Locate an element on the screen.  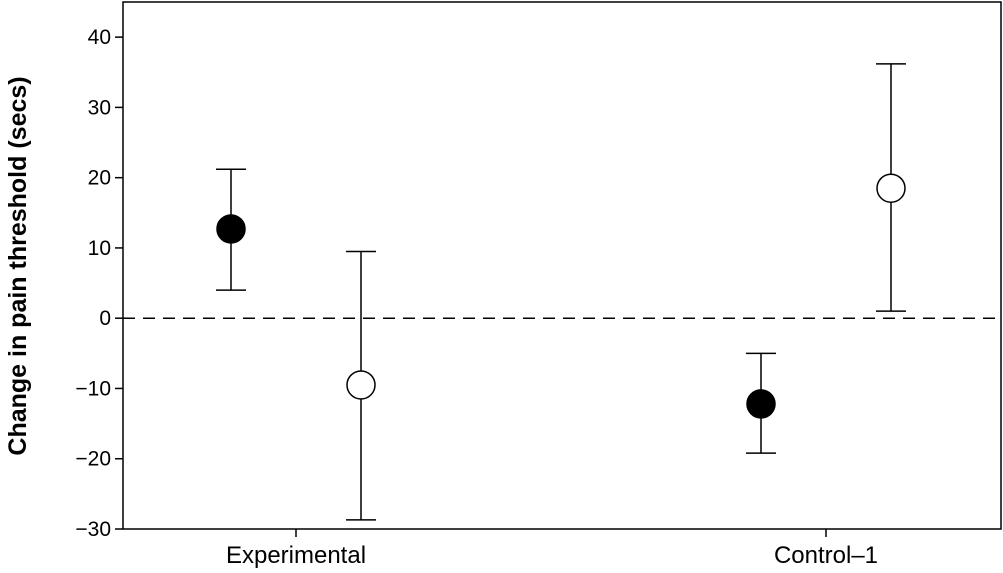
y-tick-label: −20 is located at coordinates (93, 459).